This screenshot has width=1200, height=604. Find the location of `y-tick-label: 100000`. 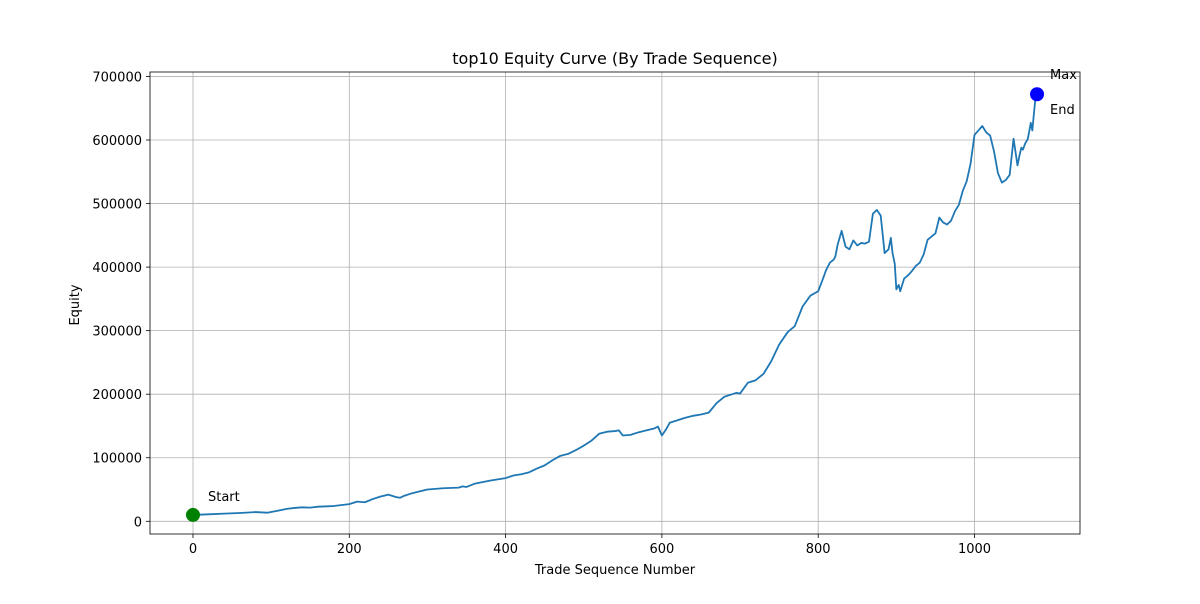

y-tick-label: 100000 is located at coordinates (117, 459).